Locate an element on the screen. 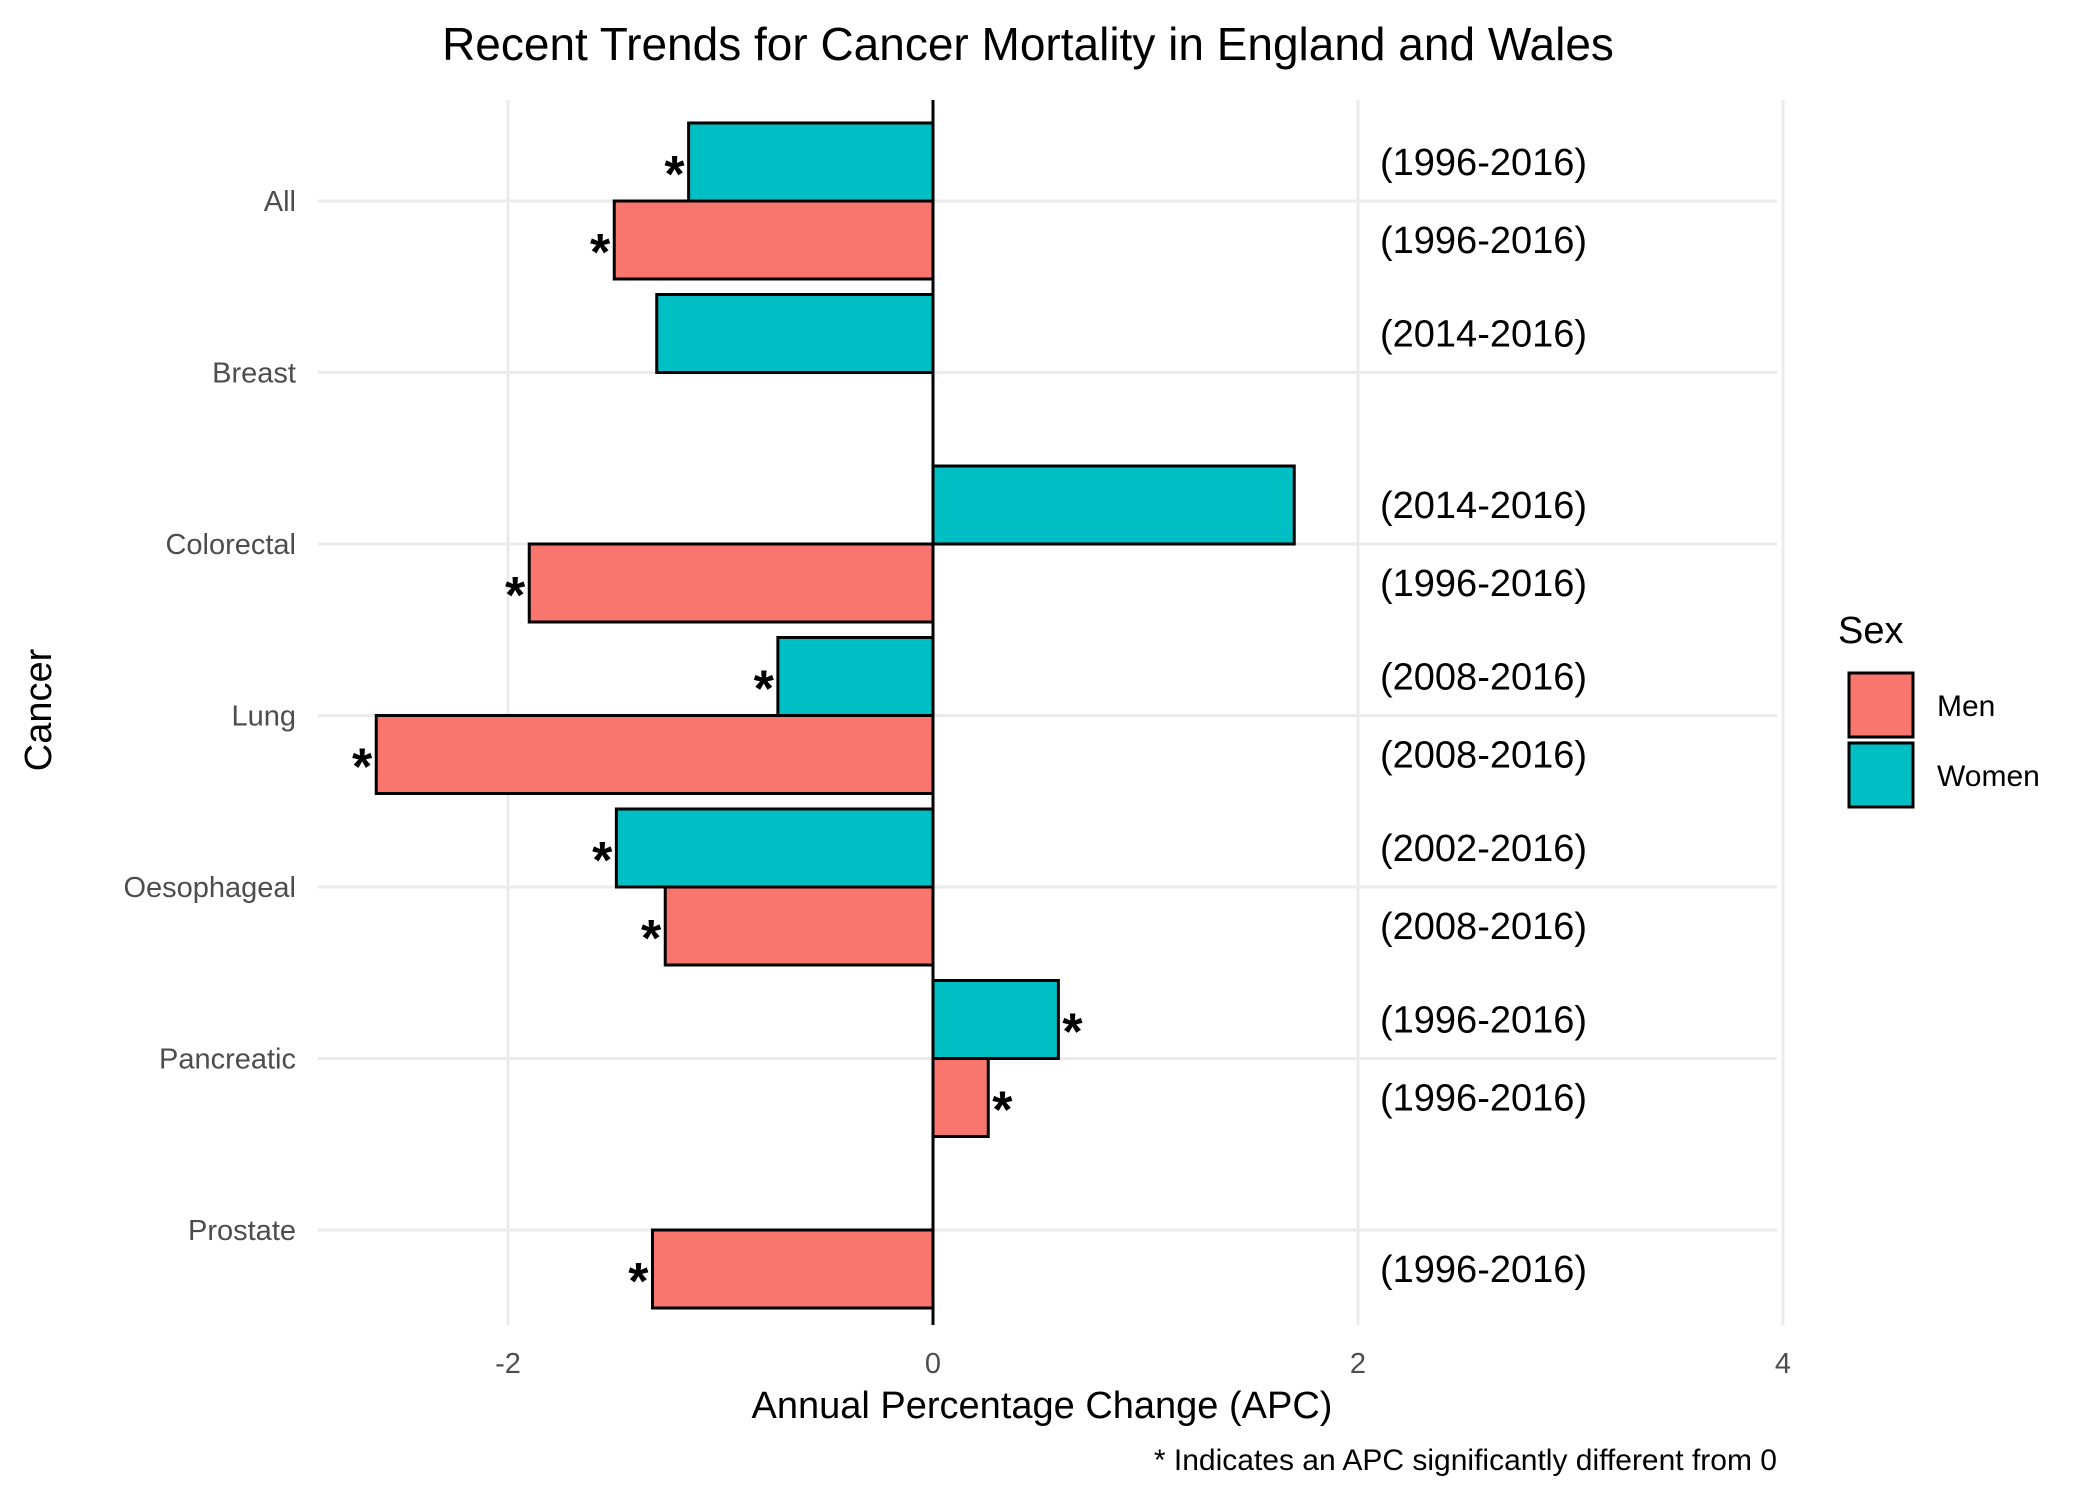 This screenshot has width=2100, height=1499. legend-title: Sex is located at coordinates (1870, 631).